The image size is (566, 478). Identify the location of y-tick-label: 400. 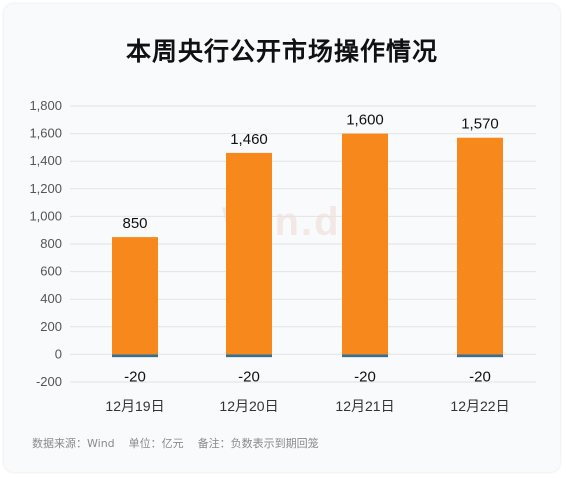
(51, 298).